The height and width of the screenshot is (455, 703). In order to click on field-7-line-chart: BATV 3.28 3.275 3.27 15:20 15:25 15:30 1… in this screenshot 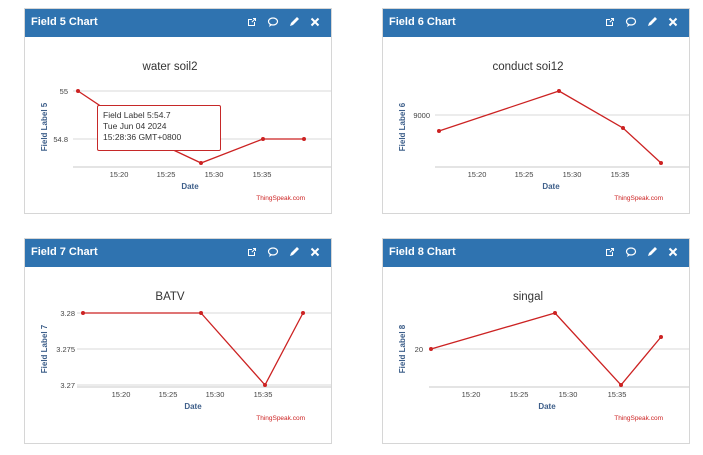, I will do `click(185, 356)`.